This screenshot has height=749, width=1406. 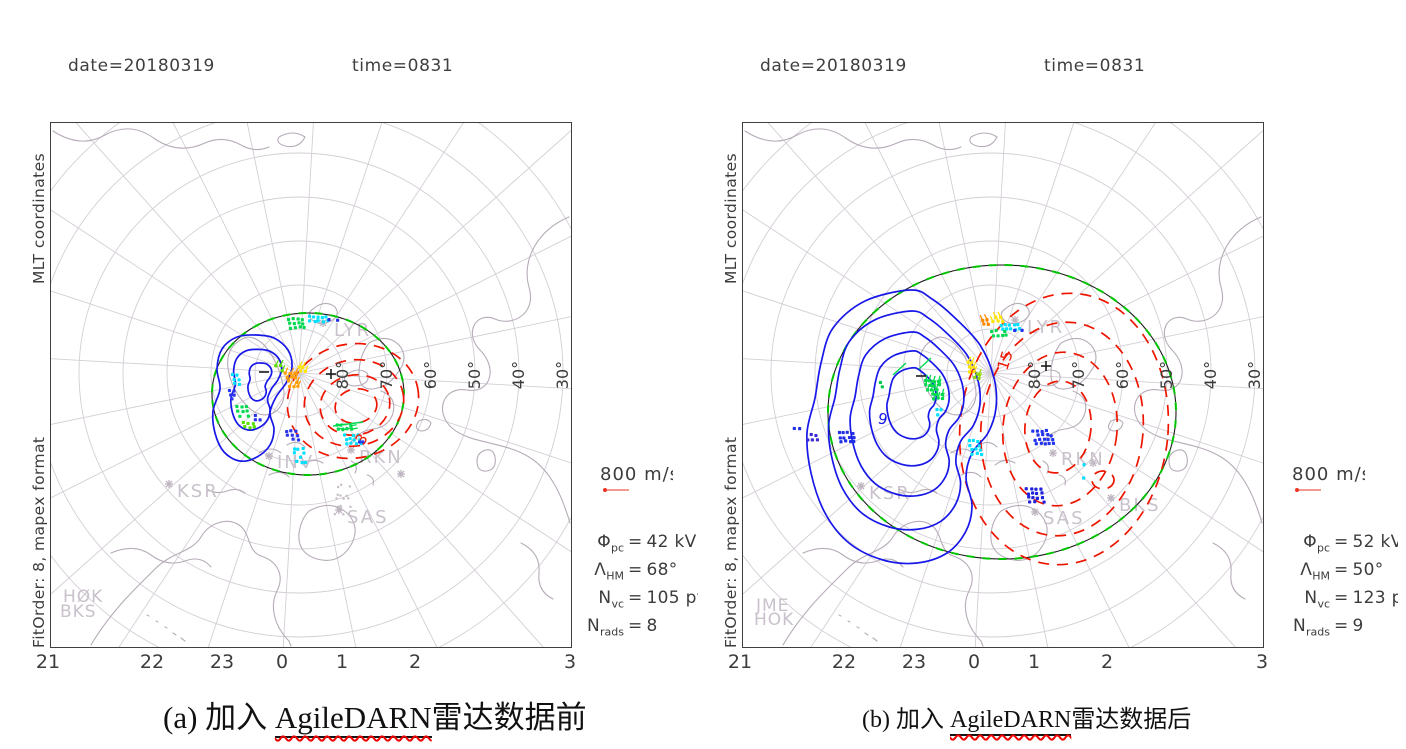 What do you see at coordinates (1375, 542) in the screenshot?
I see `stat-value: 52 kV` at bounding box center [1375, 542].